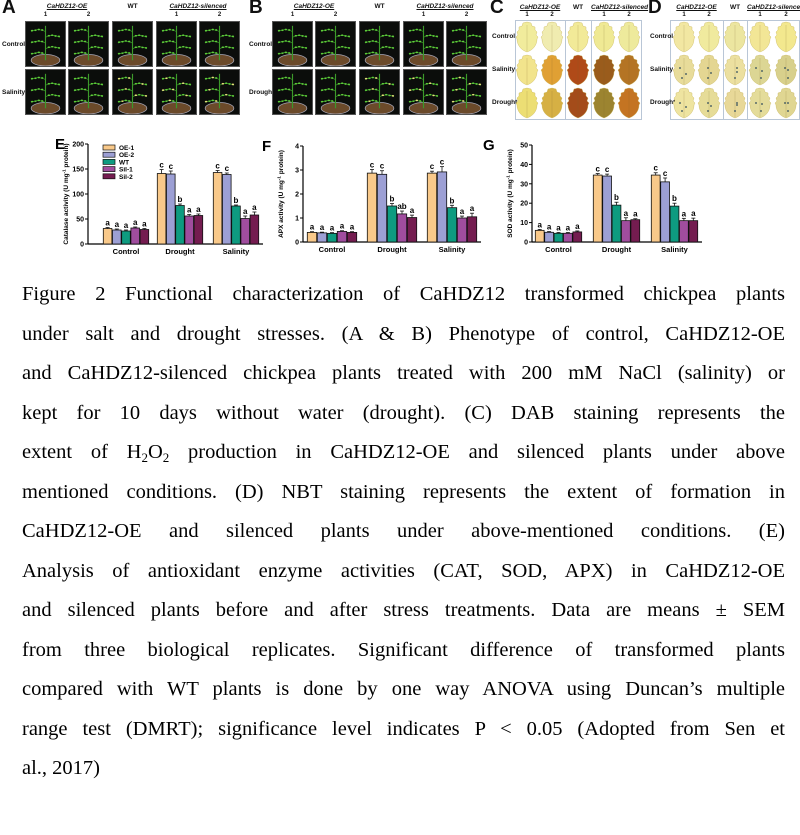 This screenshot has height=835, width=800. Describe the element at coordinates (124, 162) in the screenshot. I see `legend-label: WT` at that location.